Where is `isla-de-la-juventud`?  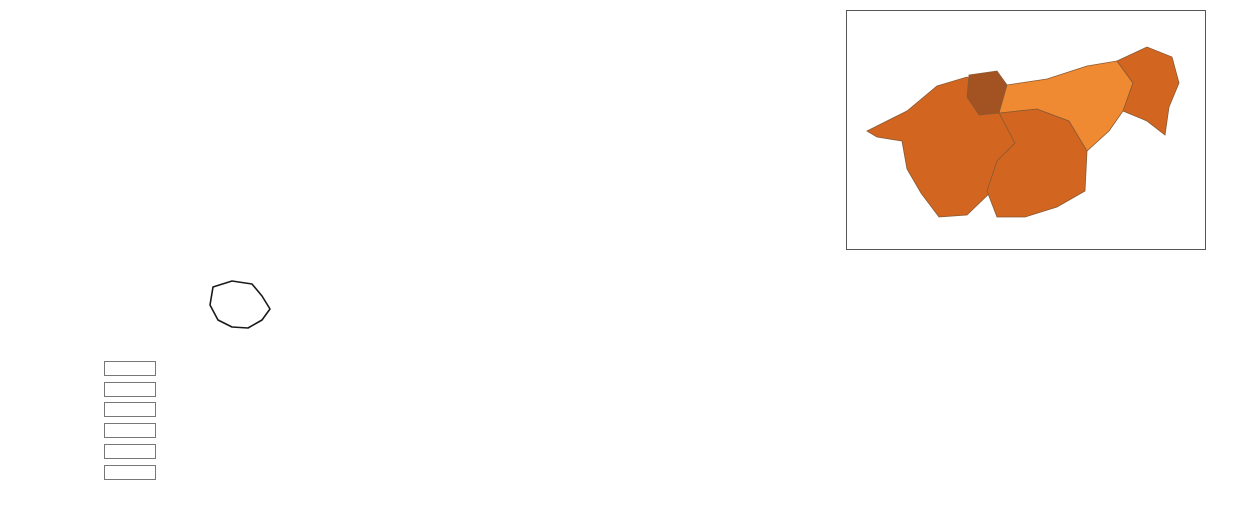 isla-de-la-juventud is located at coordinates (240, 304).